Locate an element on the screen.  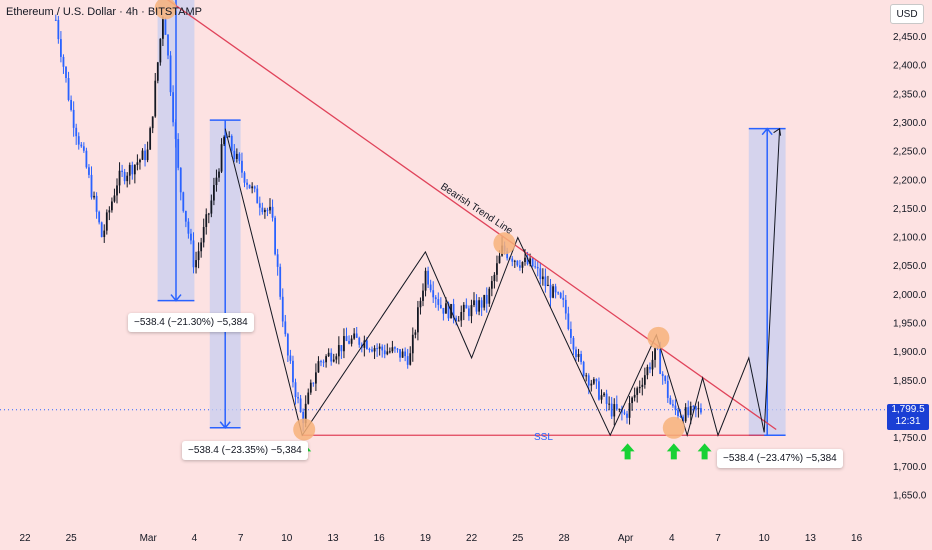
y-tick-label: 2,400.0 is located at coordinates (910, 66).